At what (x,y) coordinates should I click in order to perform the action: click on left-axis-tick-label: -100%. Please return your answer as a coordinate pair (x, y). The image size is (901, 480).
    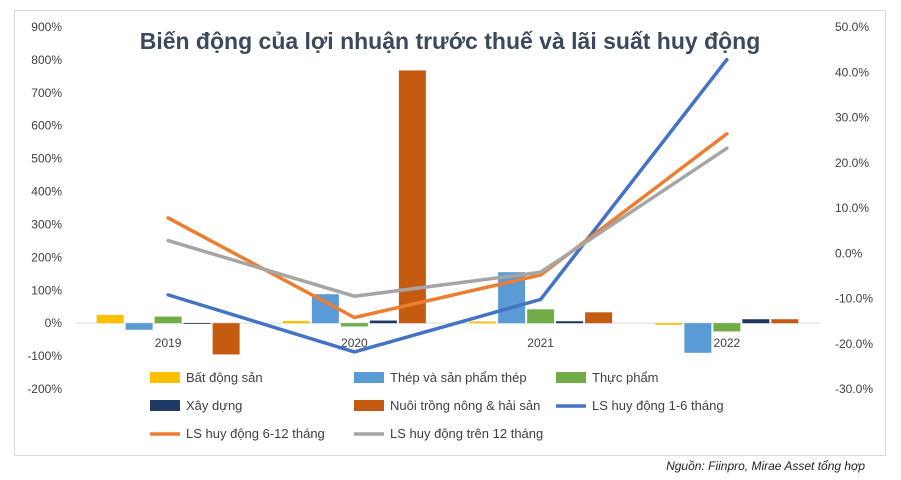
    Looking at the image, I should click on (44, 356).